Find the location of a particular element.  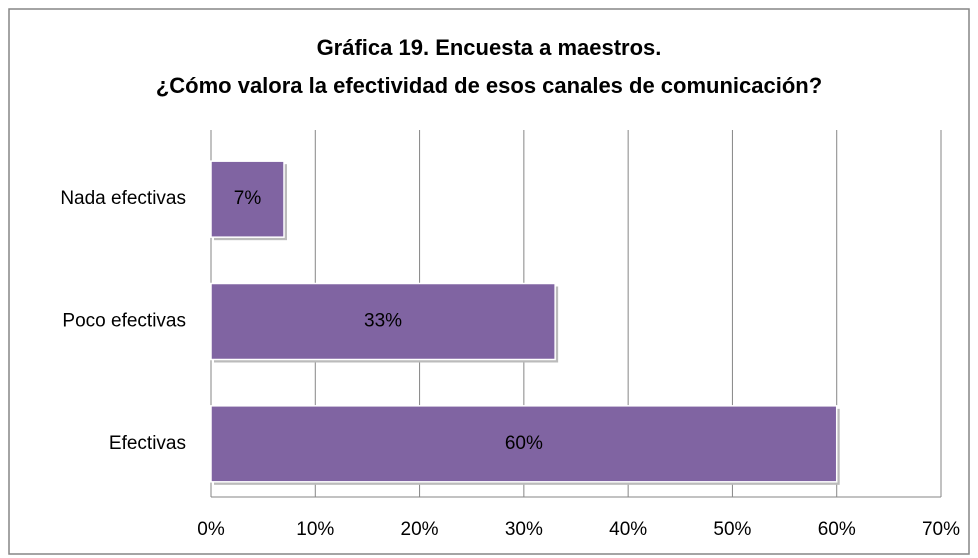

x-tick-label: 50% is located at coordinates (732, 529).